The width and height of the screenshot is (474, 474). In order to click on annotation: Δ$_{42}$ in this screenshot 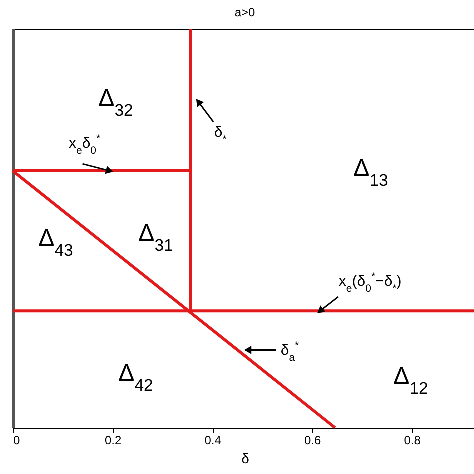, I will do `click(136, 377)`.